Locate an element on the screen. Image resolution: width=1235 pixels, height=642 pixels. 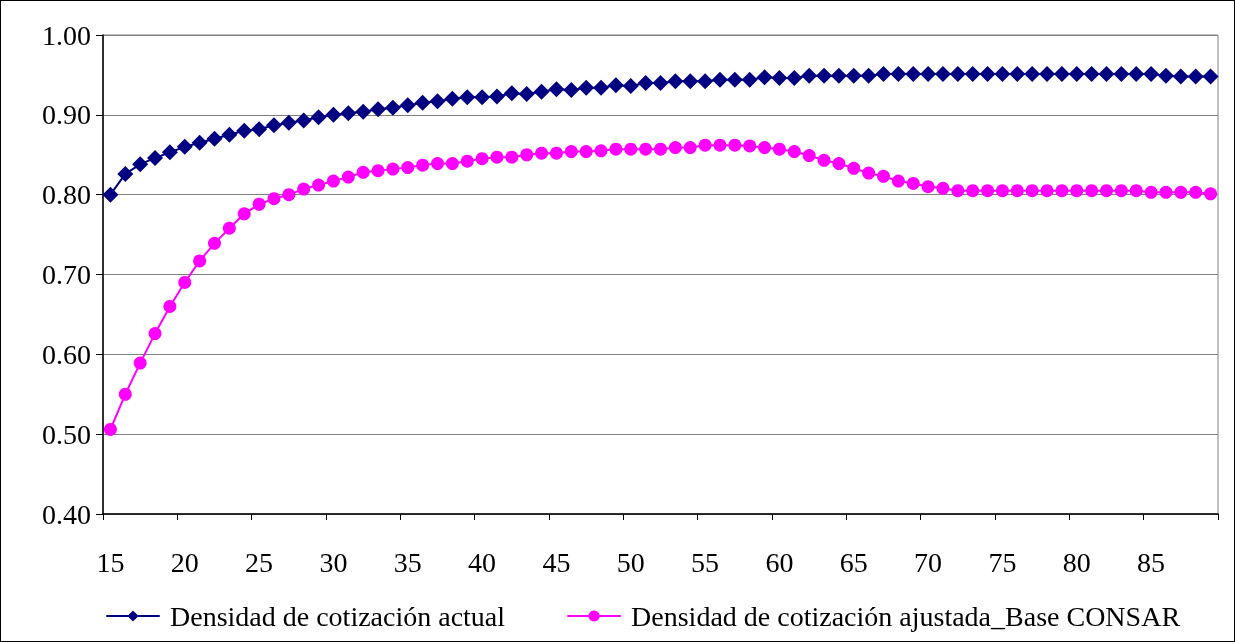
x-tick-label: 35 is located at coordinates (407, 562).